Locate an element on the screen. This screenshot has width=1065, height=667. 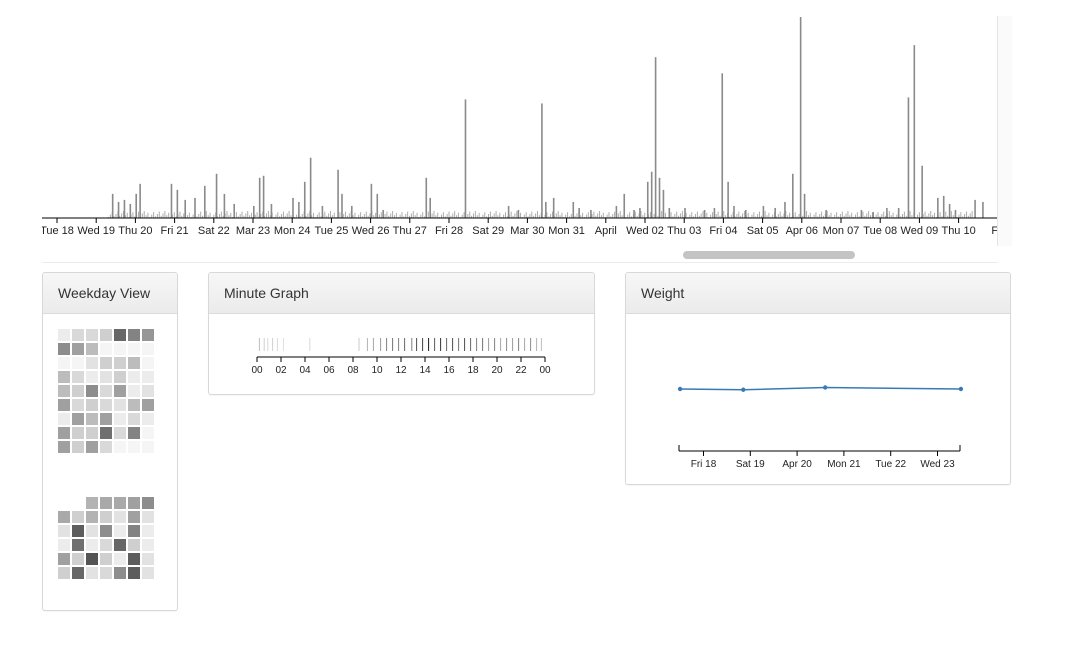
timeline-scroll-thumb is located at coordinates (768, 255).